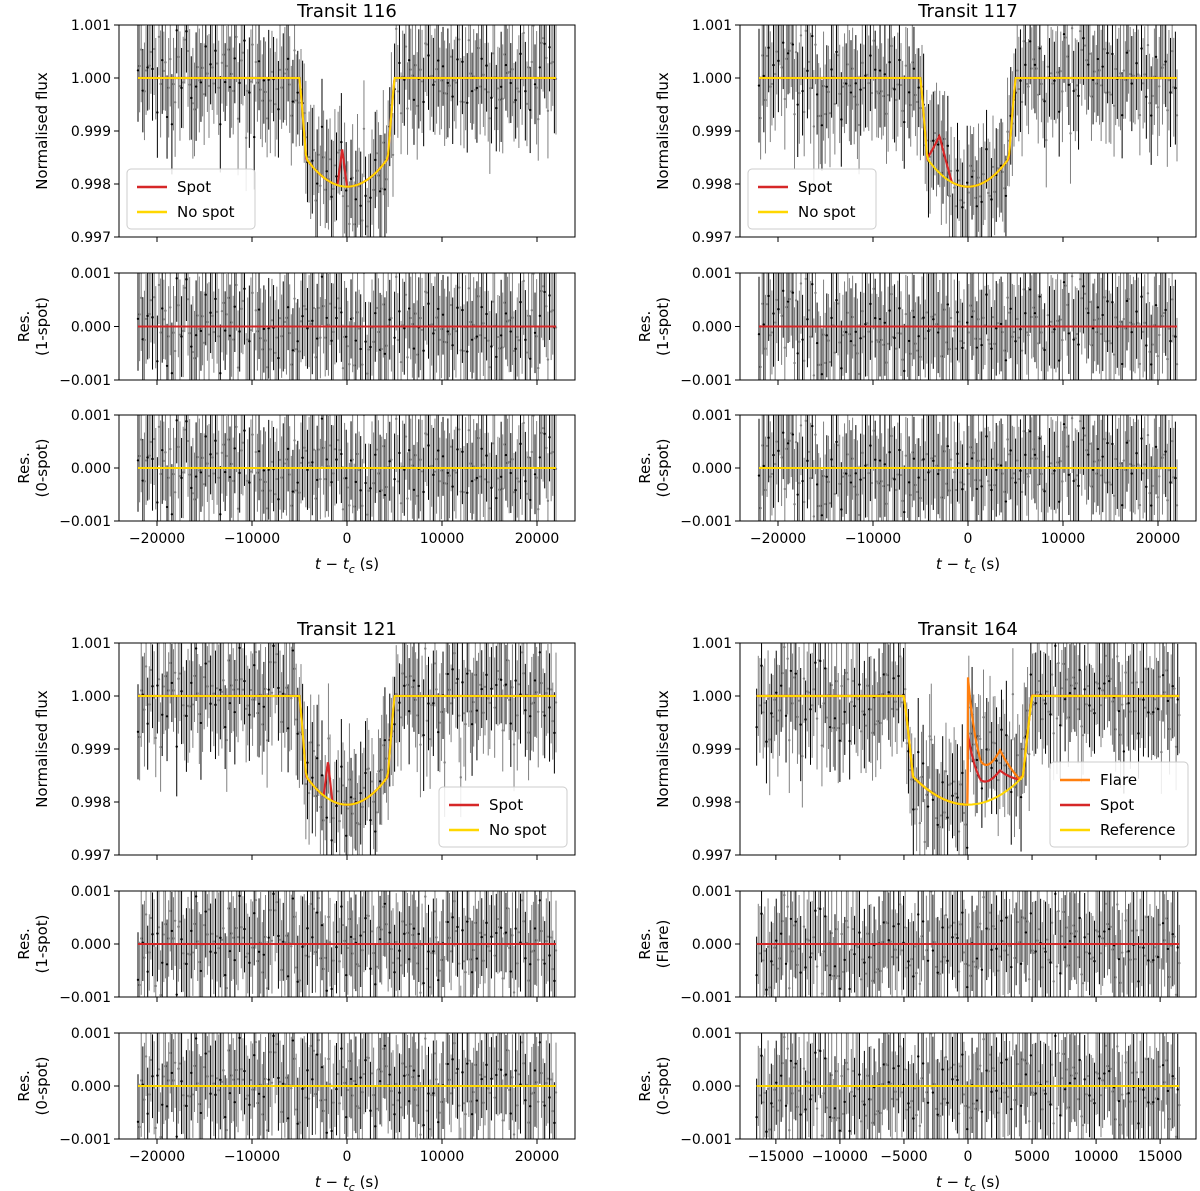  What do you see at coordinates (968, 131) in the screenshot?
I see `main-plot-area` at bounding box center [968, 131].